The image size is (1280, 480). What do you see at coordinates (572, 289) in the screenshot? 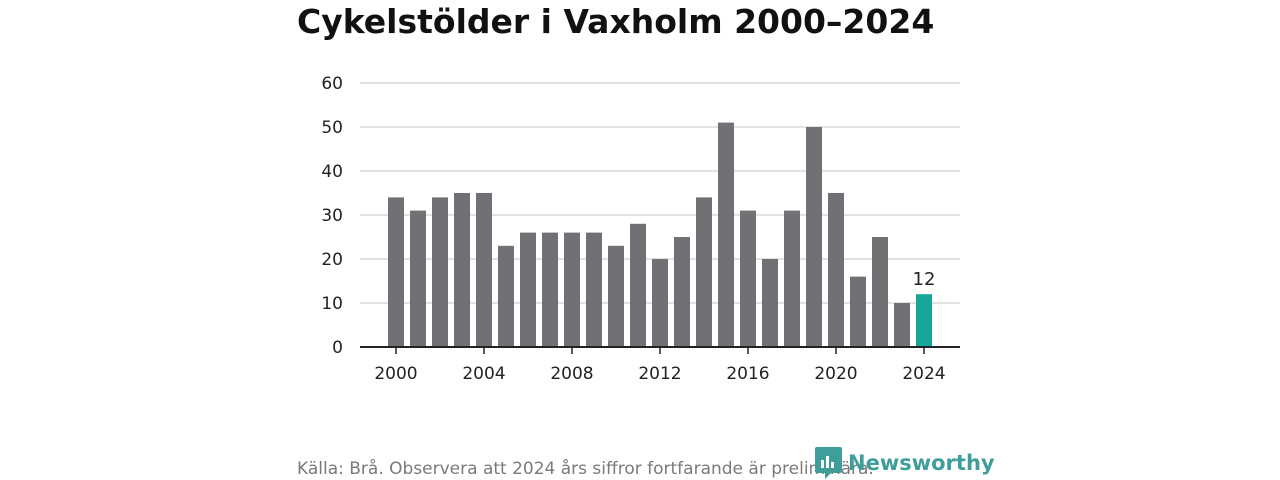
I see `bar-2008` at bounding box center [572, 289].